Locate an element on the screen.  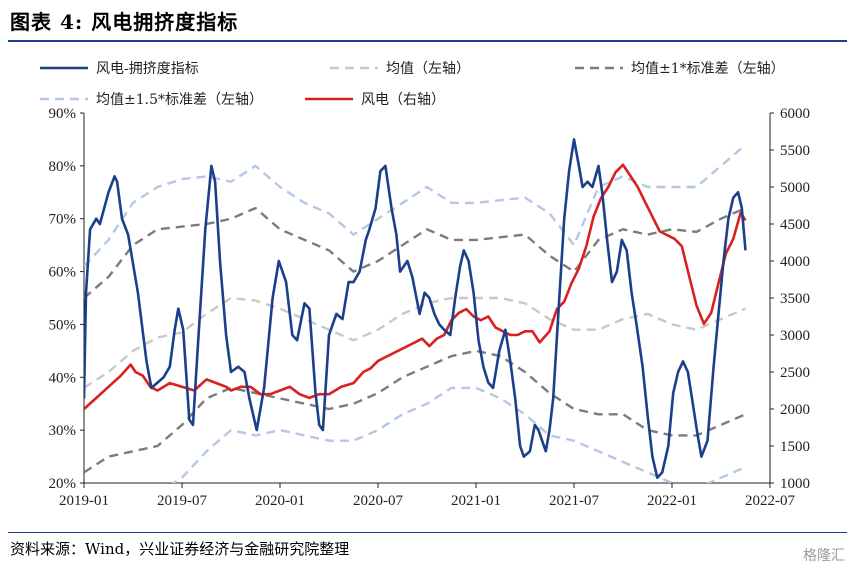
y-right-tick-label: 4000 is located at coordinates (795, 262).